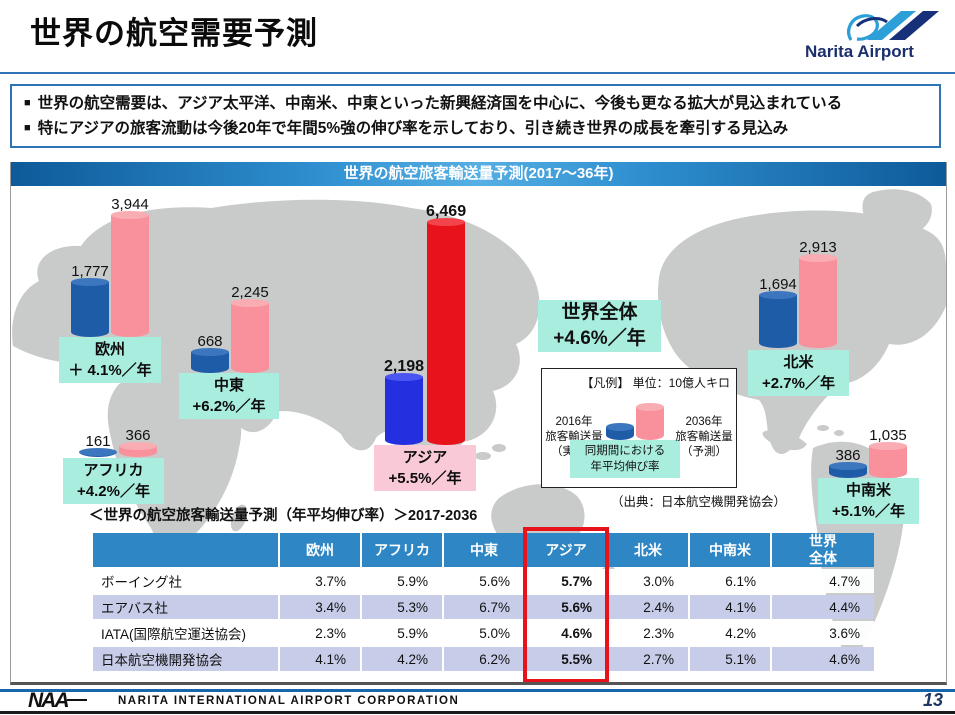  Describe the element at coordinates (730, 581) in the screenshot. I see `value-cell: 6.1%` at that location.